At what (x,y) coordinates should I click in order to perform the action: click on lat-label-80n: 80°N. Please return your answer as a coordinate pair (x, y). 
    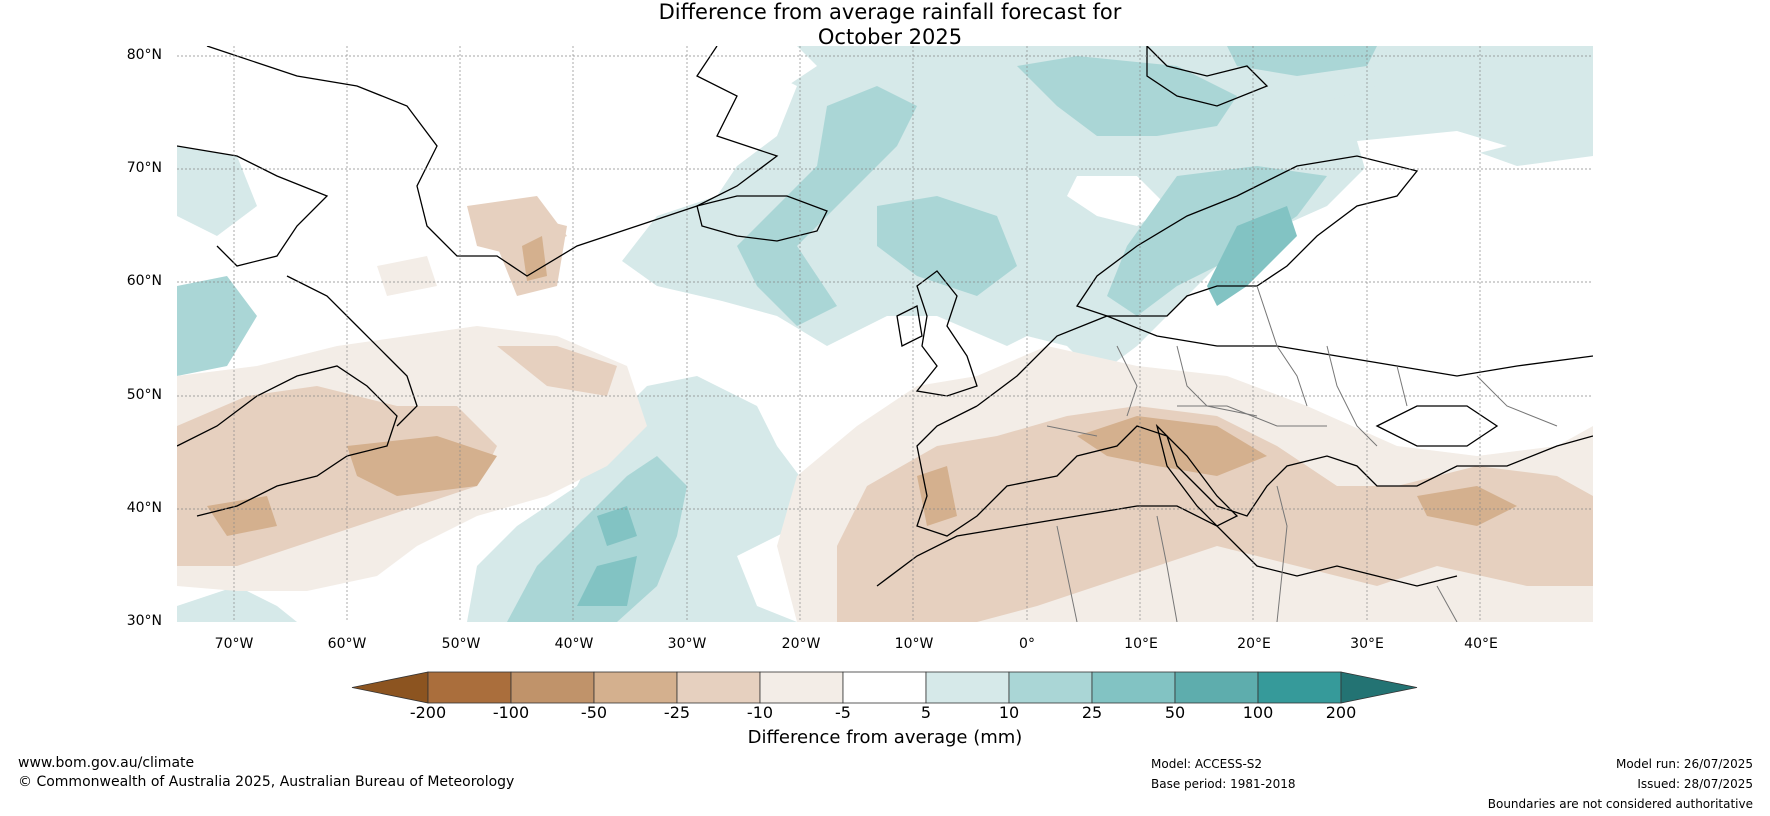
    Looking at the image, I should click on (144, 55).